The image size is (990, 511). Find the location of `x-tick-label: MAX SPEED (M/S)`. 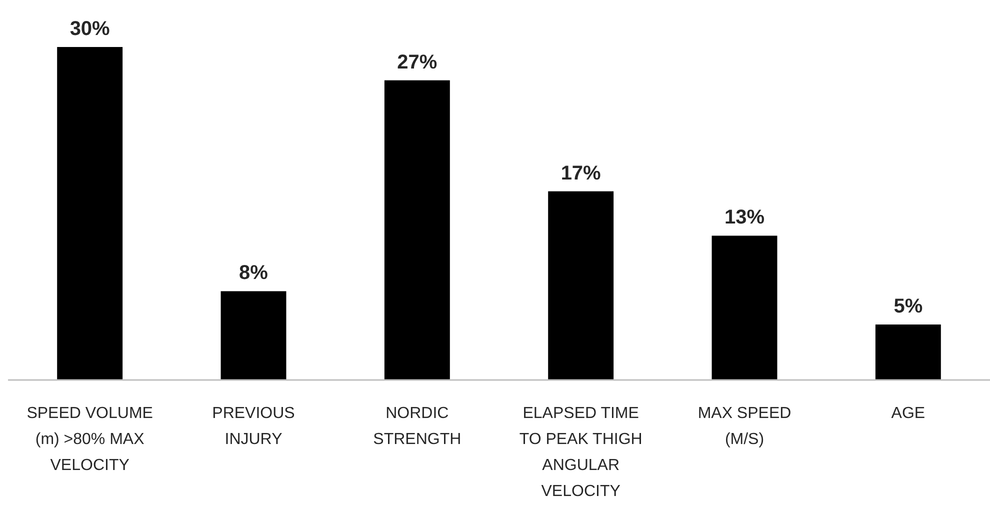

x-tick-label: MAX SPEED (M/S) is located at coordinates (745, 426).